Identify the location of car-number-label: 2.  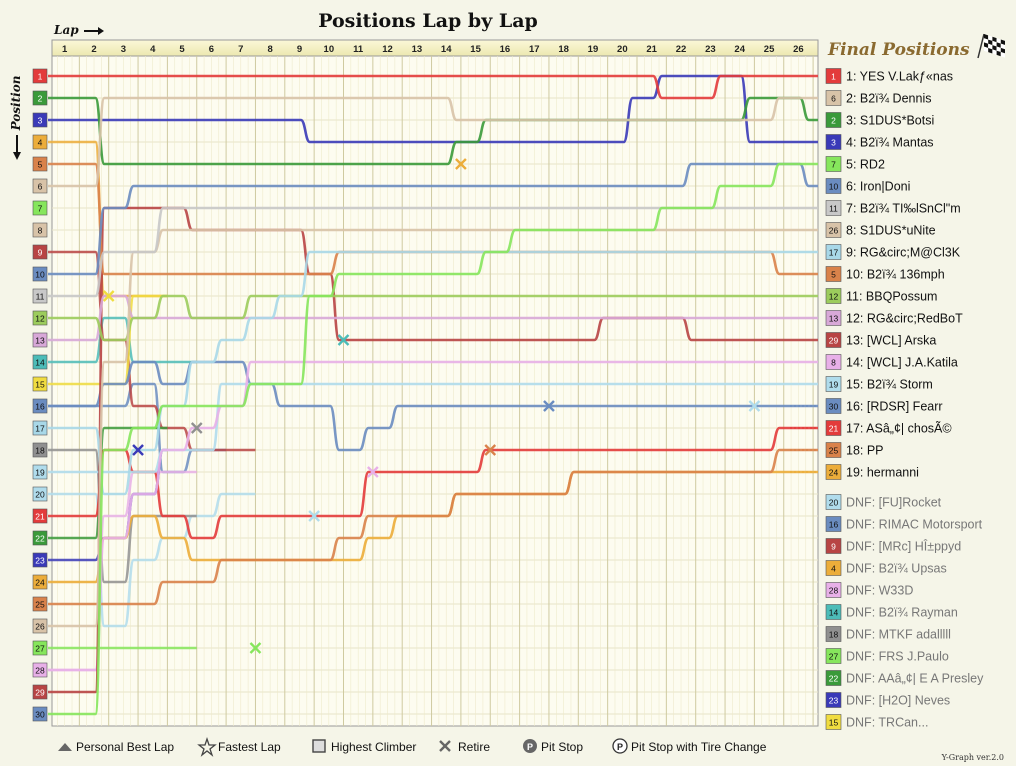
(833, 121).